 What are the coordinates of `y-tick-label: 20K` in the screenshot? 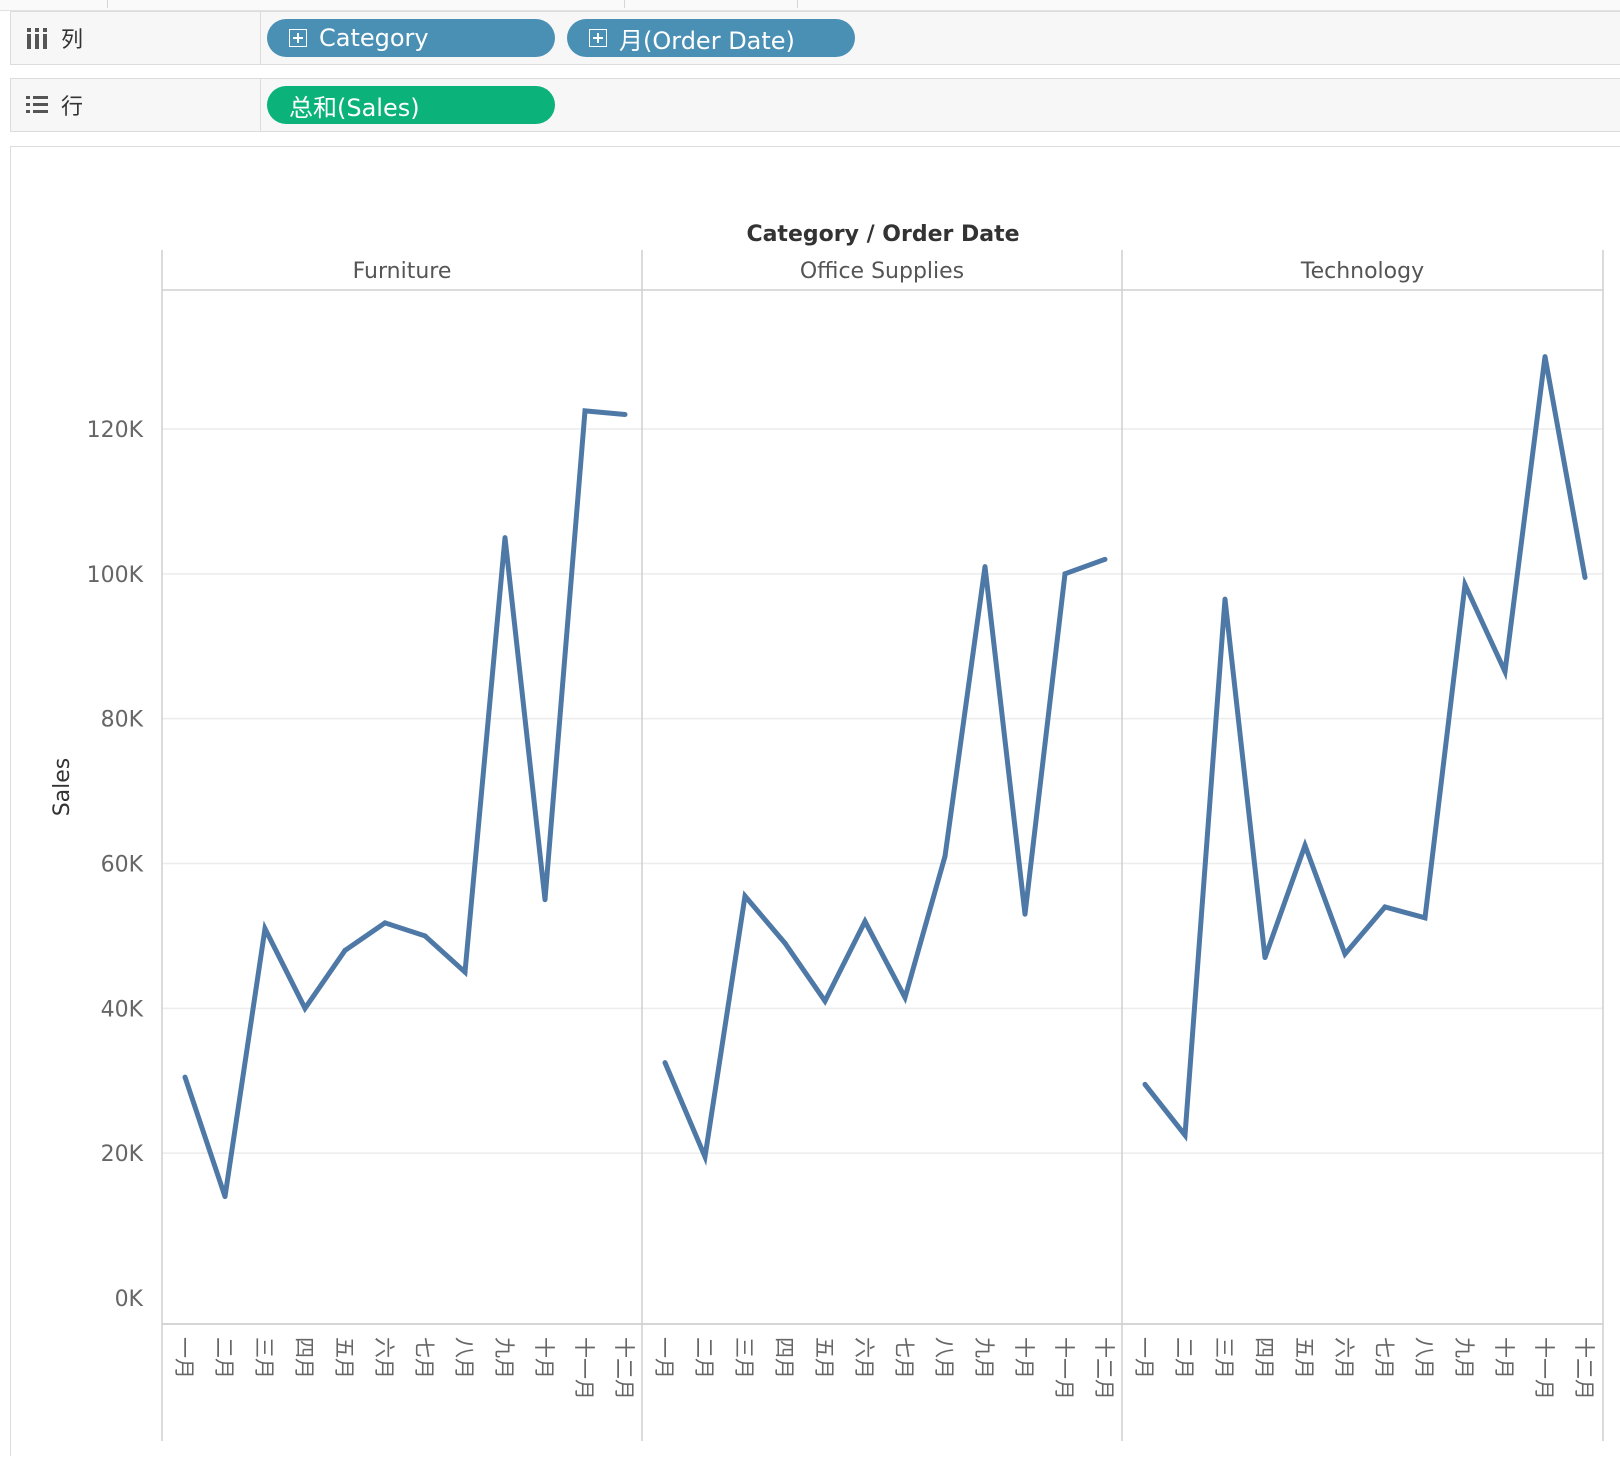 It's located at (122, 1154).